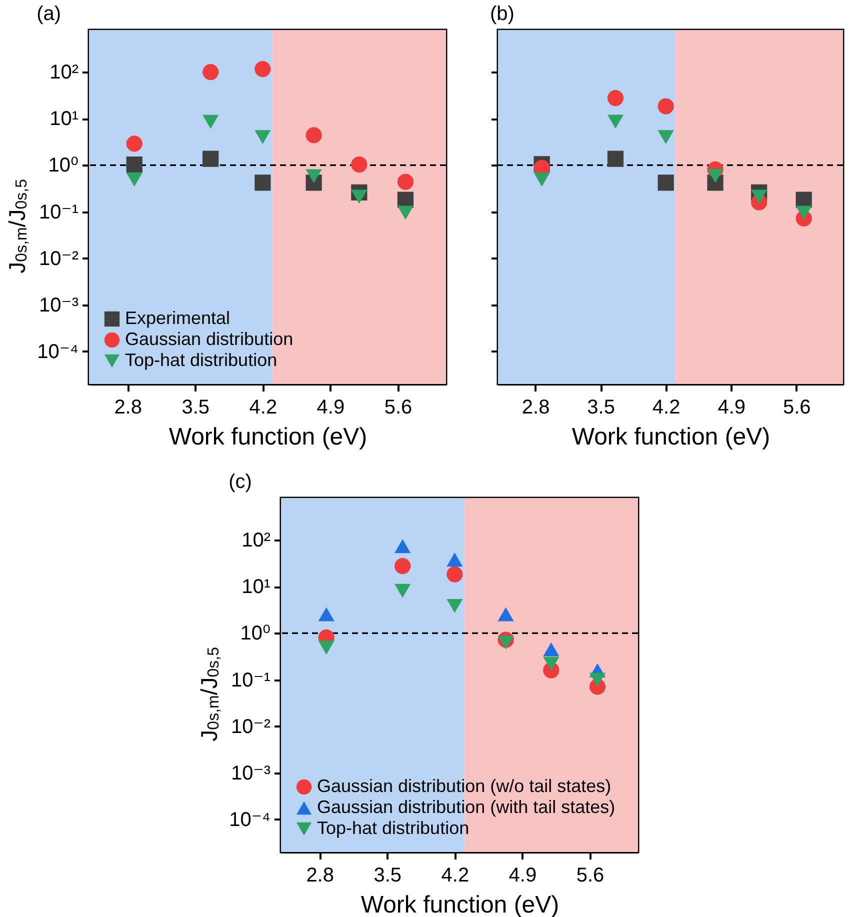 The width and height of the screenshot is (864, 917). What do you see at coordinates (240, 482) in the screenshot?
I see `chart-title: (c)` at bounding box center [240, 482].